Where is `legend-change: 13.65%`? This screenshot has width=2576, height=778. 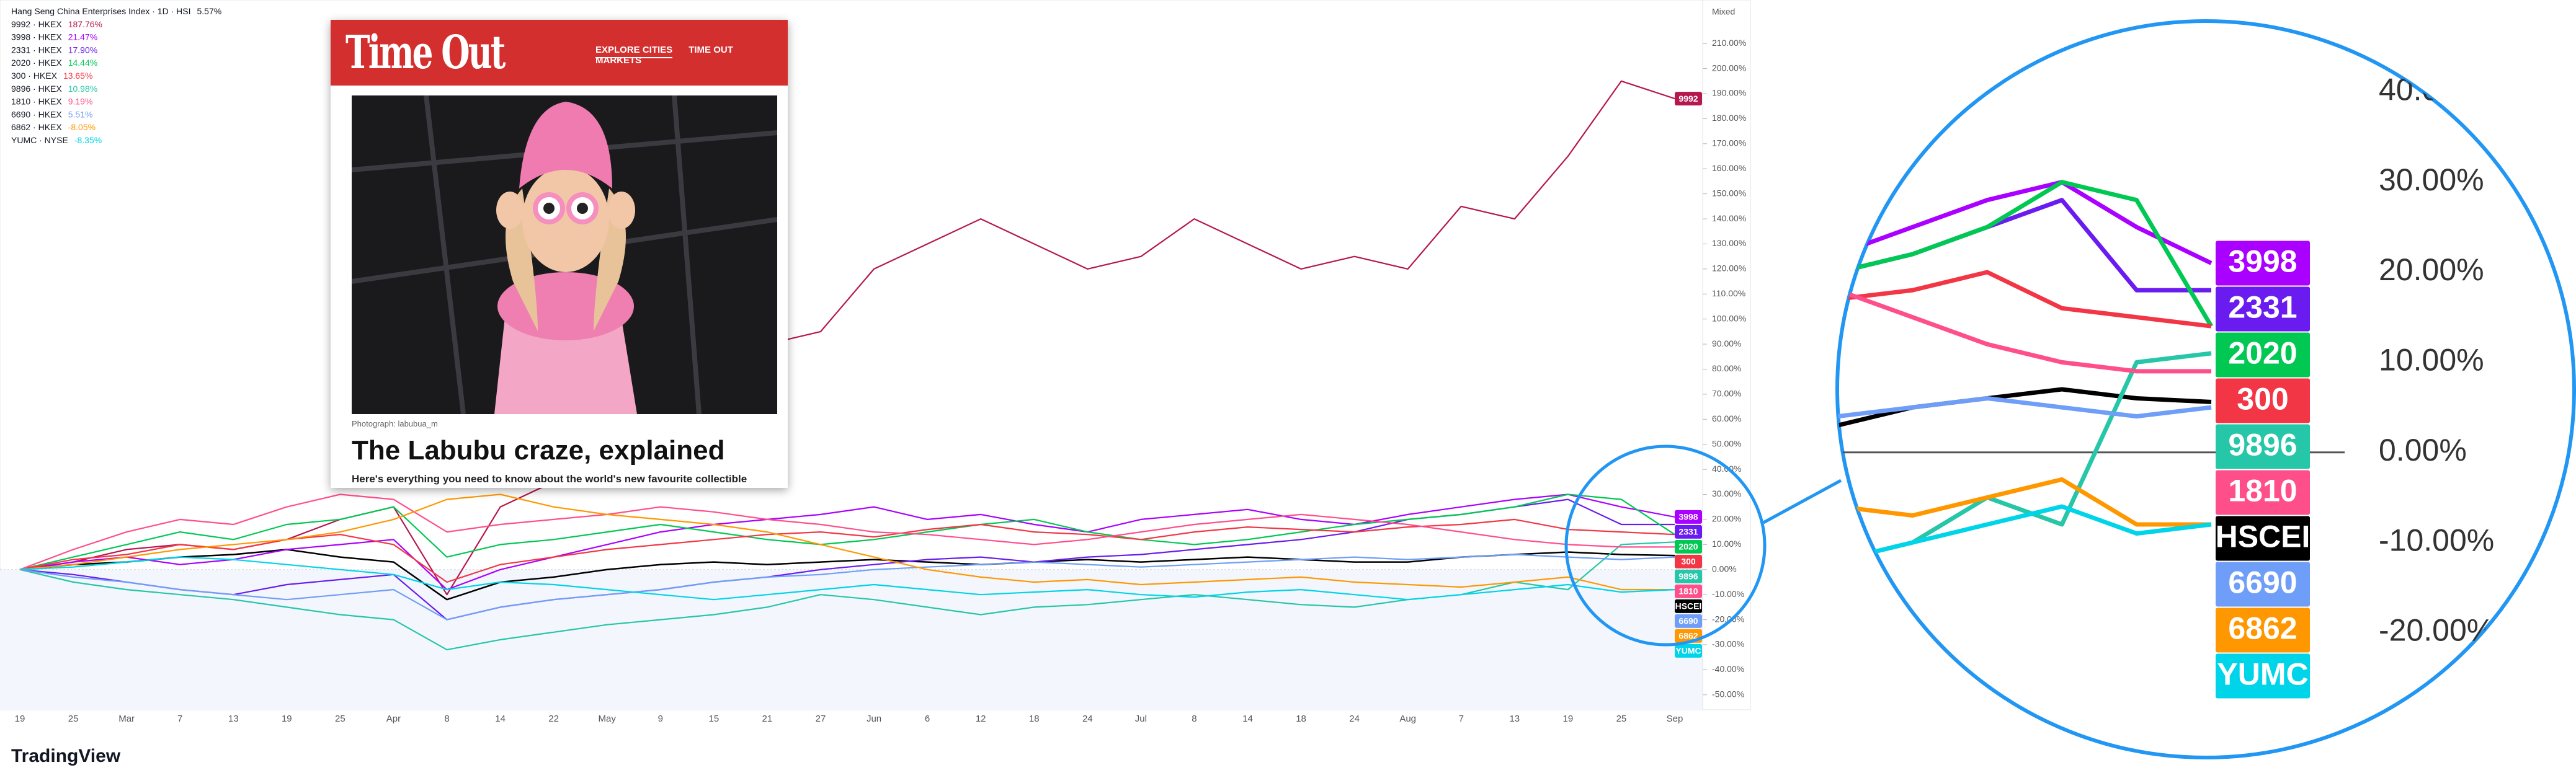 legend-change: 13.65% is located at coordinates (77, 76).